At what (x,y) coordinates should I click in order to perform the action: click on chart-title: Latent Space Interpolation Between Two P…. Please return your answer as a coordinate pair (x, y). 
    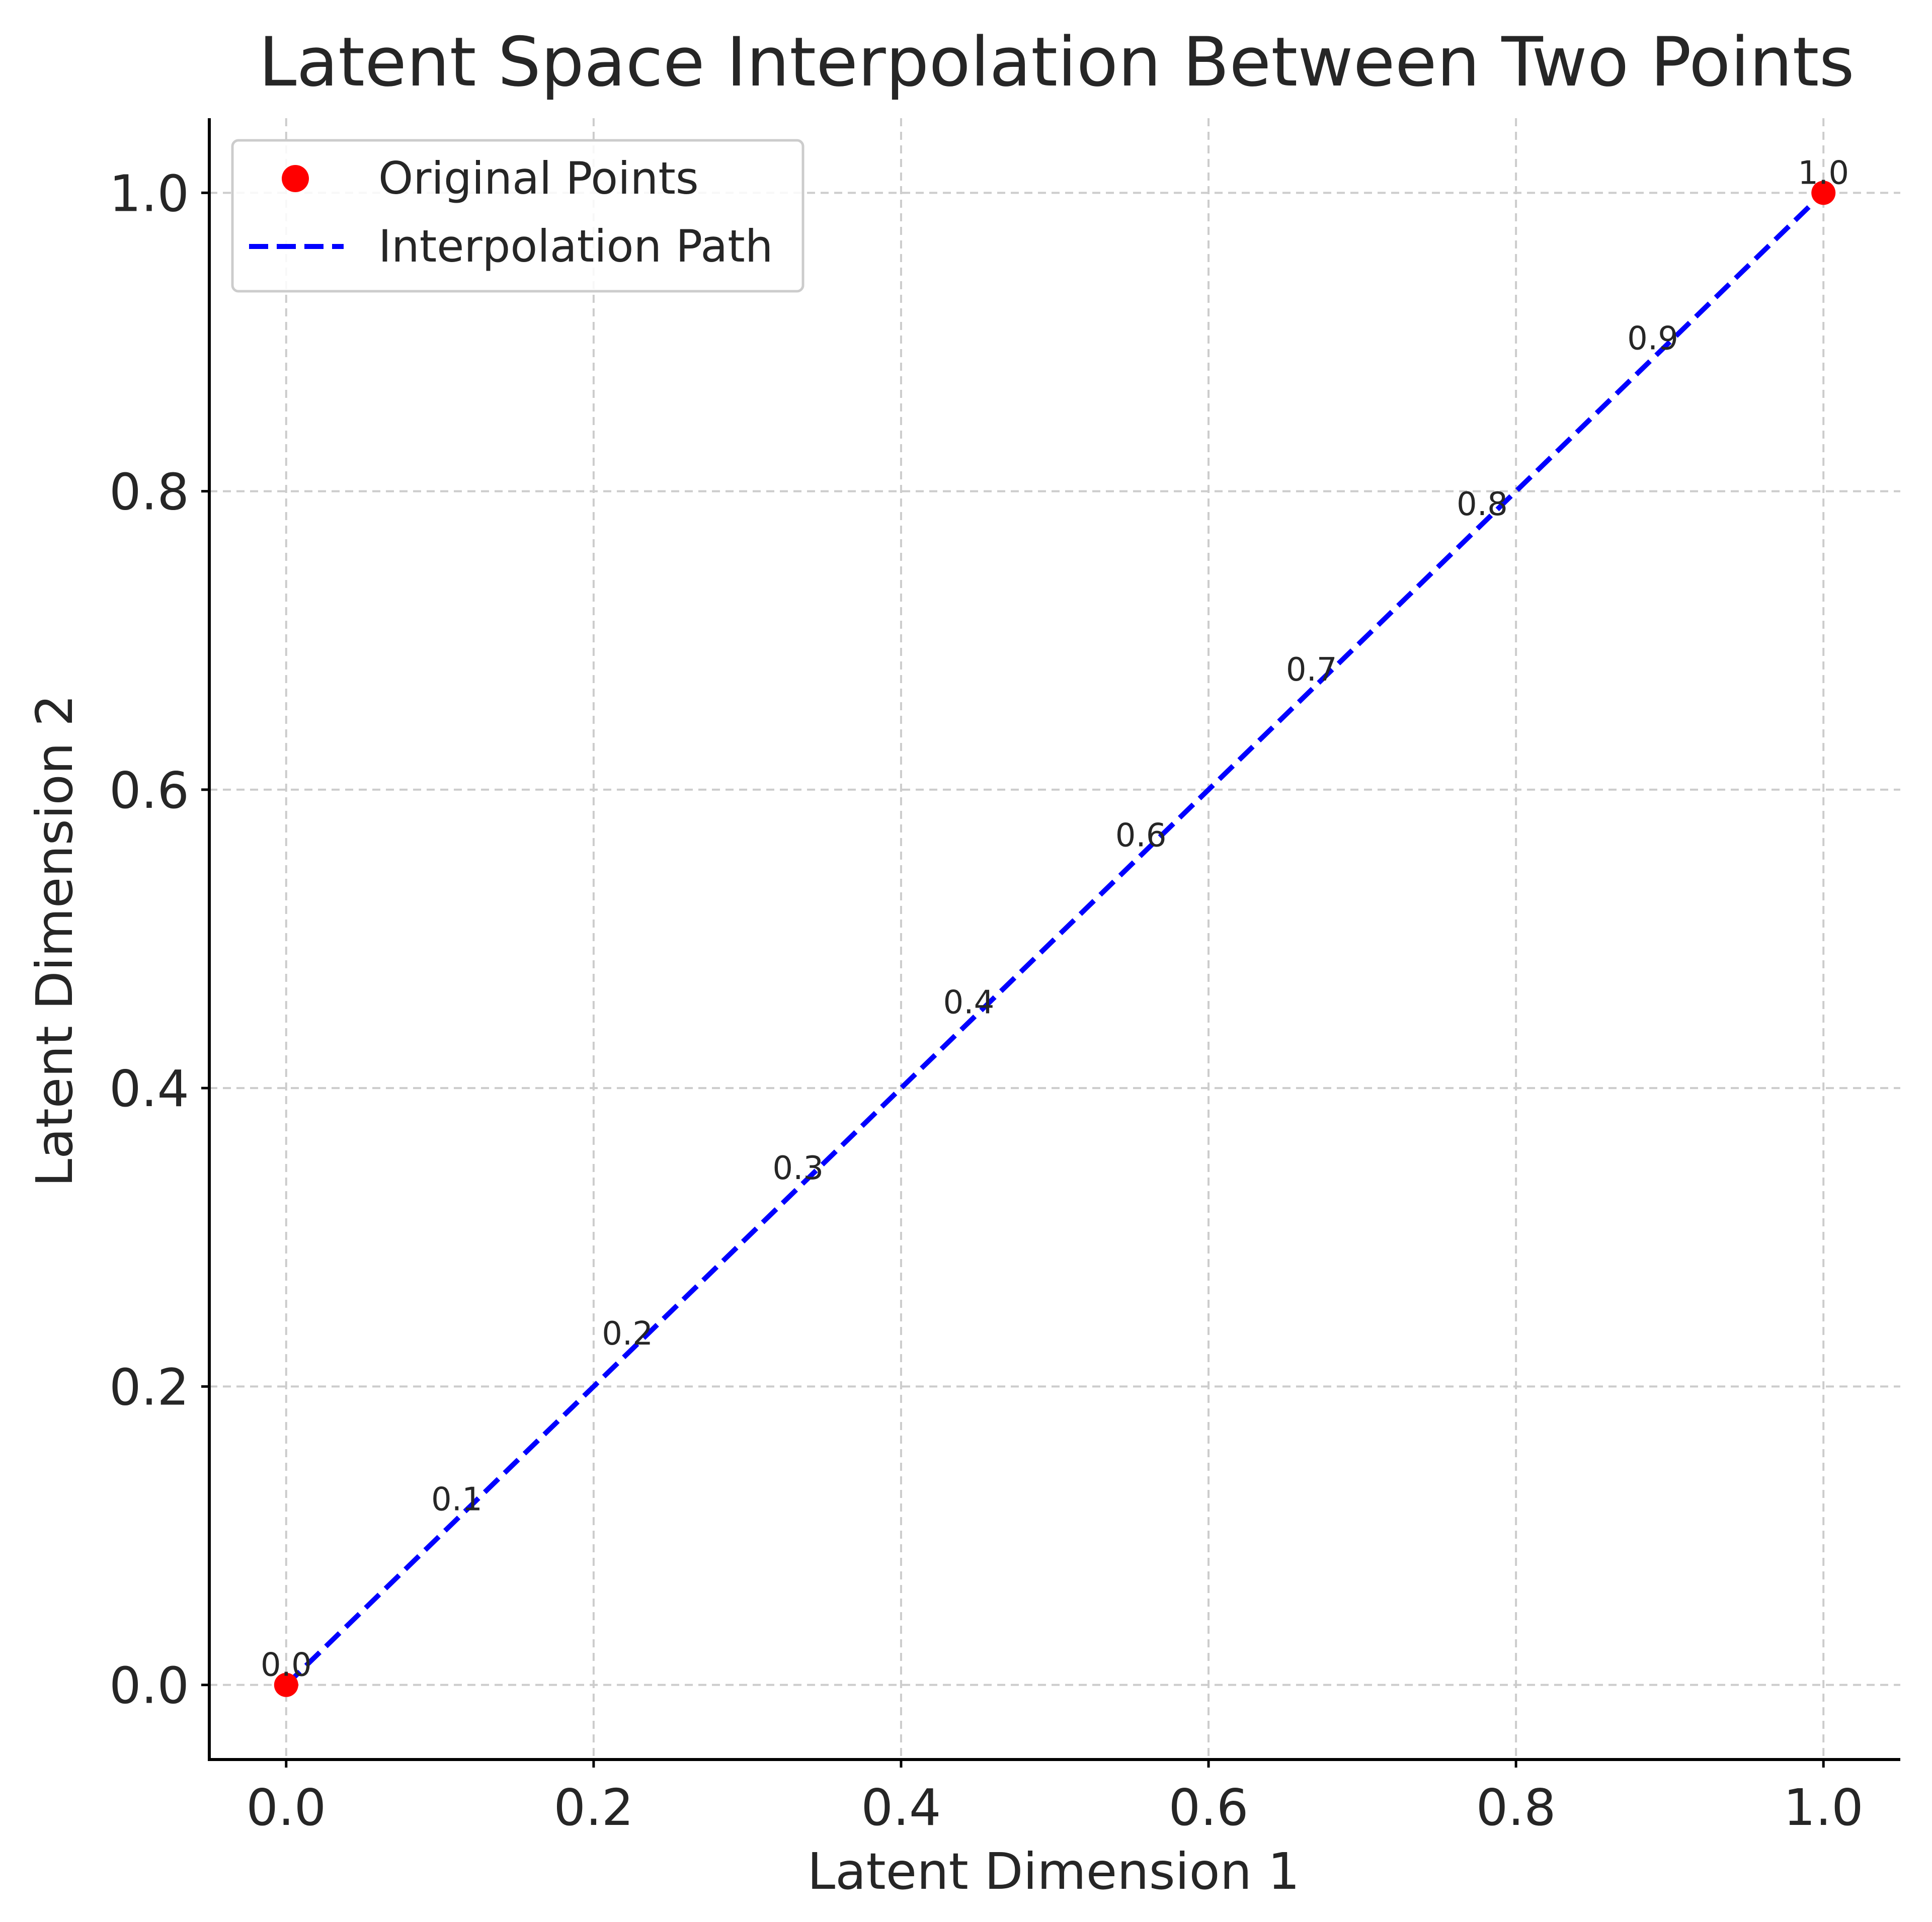
    Looking at the image, I should click on (1057, 62).